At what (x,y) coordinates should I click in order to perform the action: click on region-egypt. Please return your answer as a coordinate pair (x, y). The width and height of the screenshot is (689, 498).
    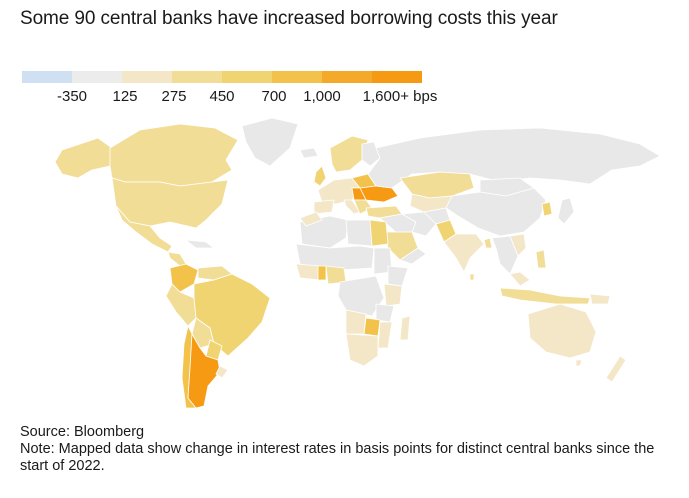
    Looking at the image, I should click on (379, 233).